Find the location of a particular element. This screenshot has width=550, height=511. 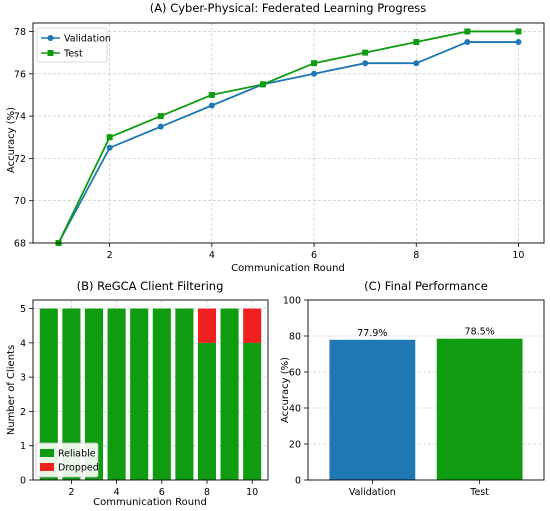

panel-b-xtick-label: 6 is located at coordinates (162, 492).